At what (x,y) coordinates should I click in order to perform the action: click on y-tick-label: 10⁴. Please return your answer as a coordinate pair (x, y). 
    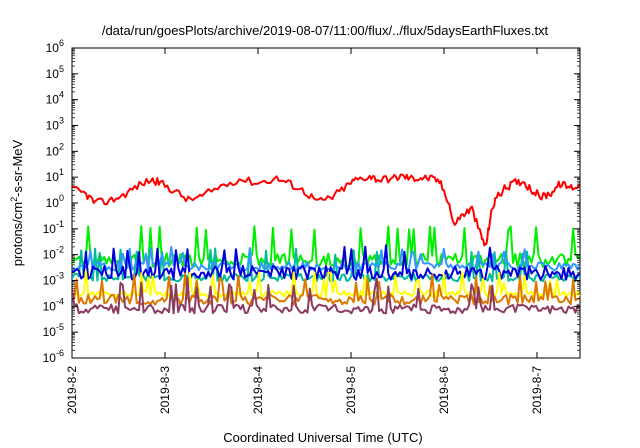
    Looking at the image, I should click on (55, 98).